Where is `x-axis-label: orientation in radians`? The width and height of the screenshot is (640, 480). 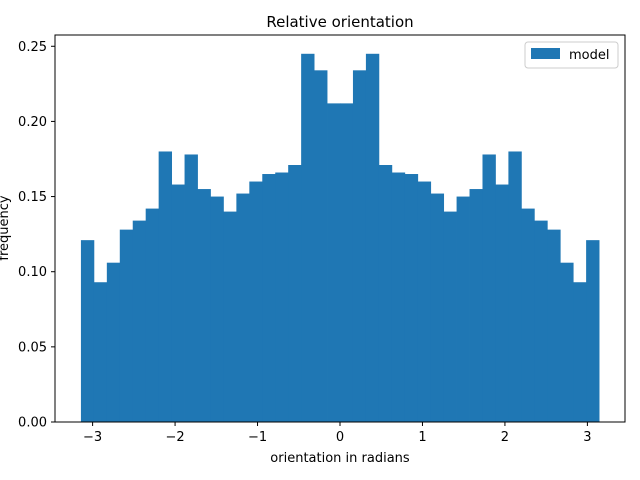 x-axis-label: orientation in radians is located at coordinates (340, 458).